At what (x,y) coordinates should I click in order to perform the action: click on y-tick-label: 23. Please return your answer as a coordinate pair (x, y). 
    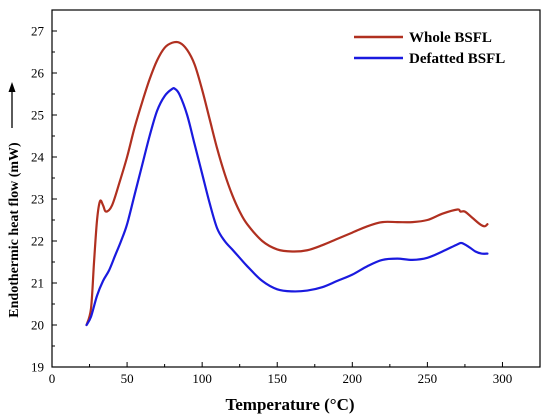
    Looking at the image, I should click on (37, 199).